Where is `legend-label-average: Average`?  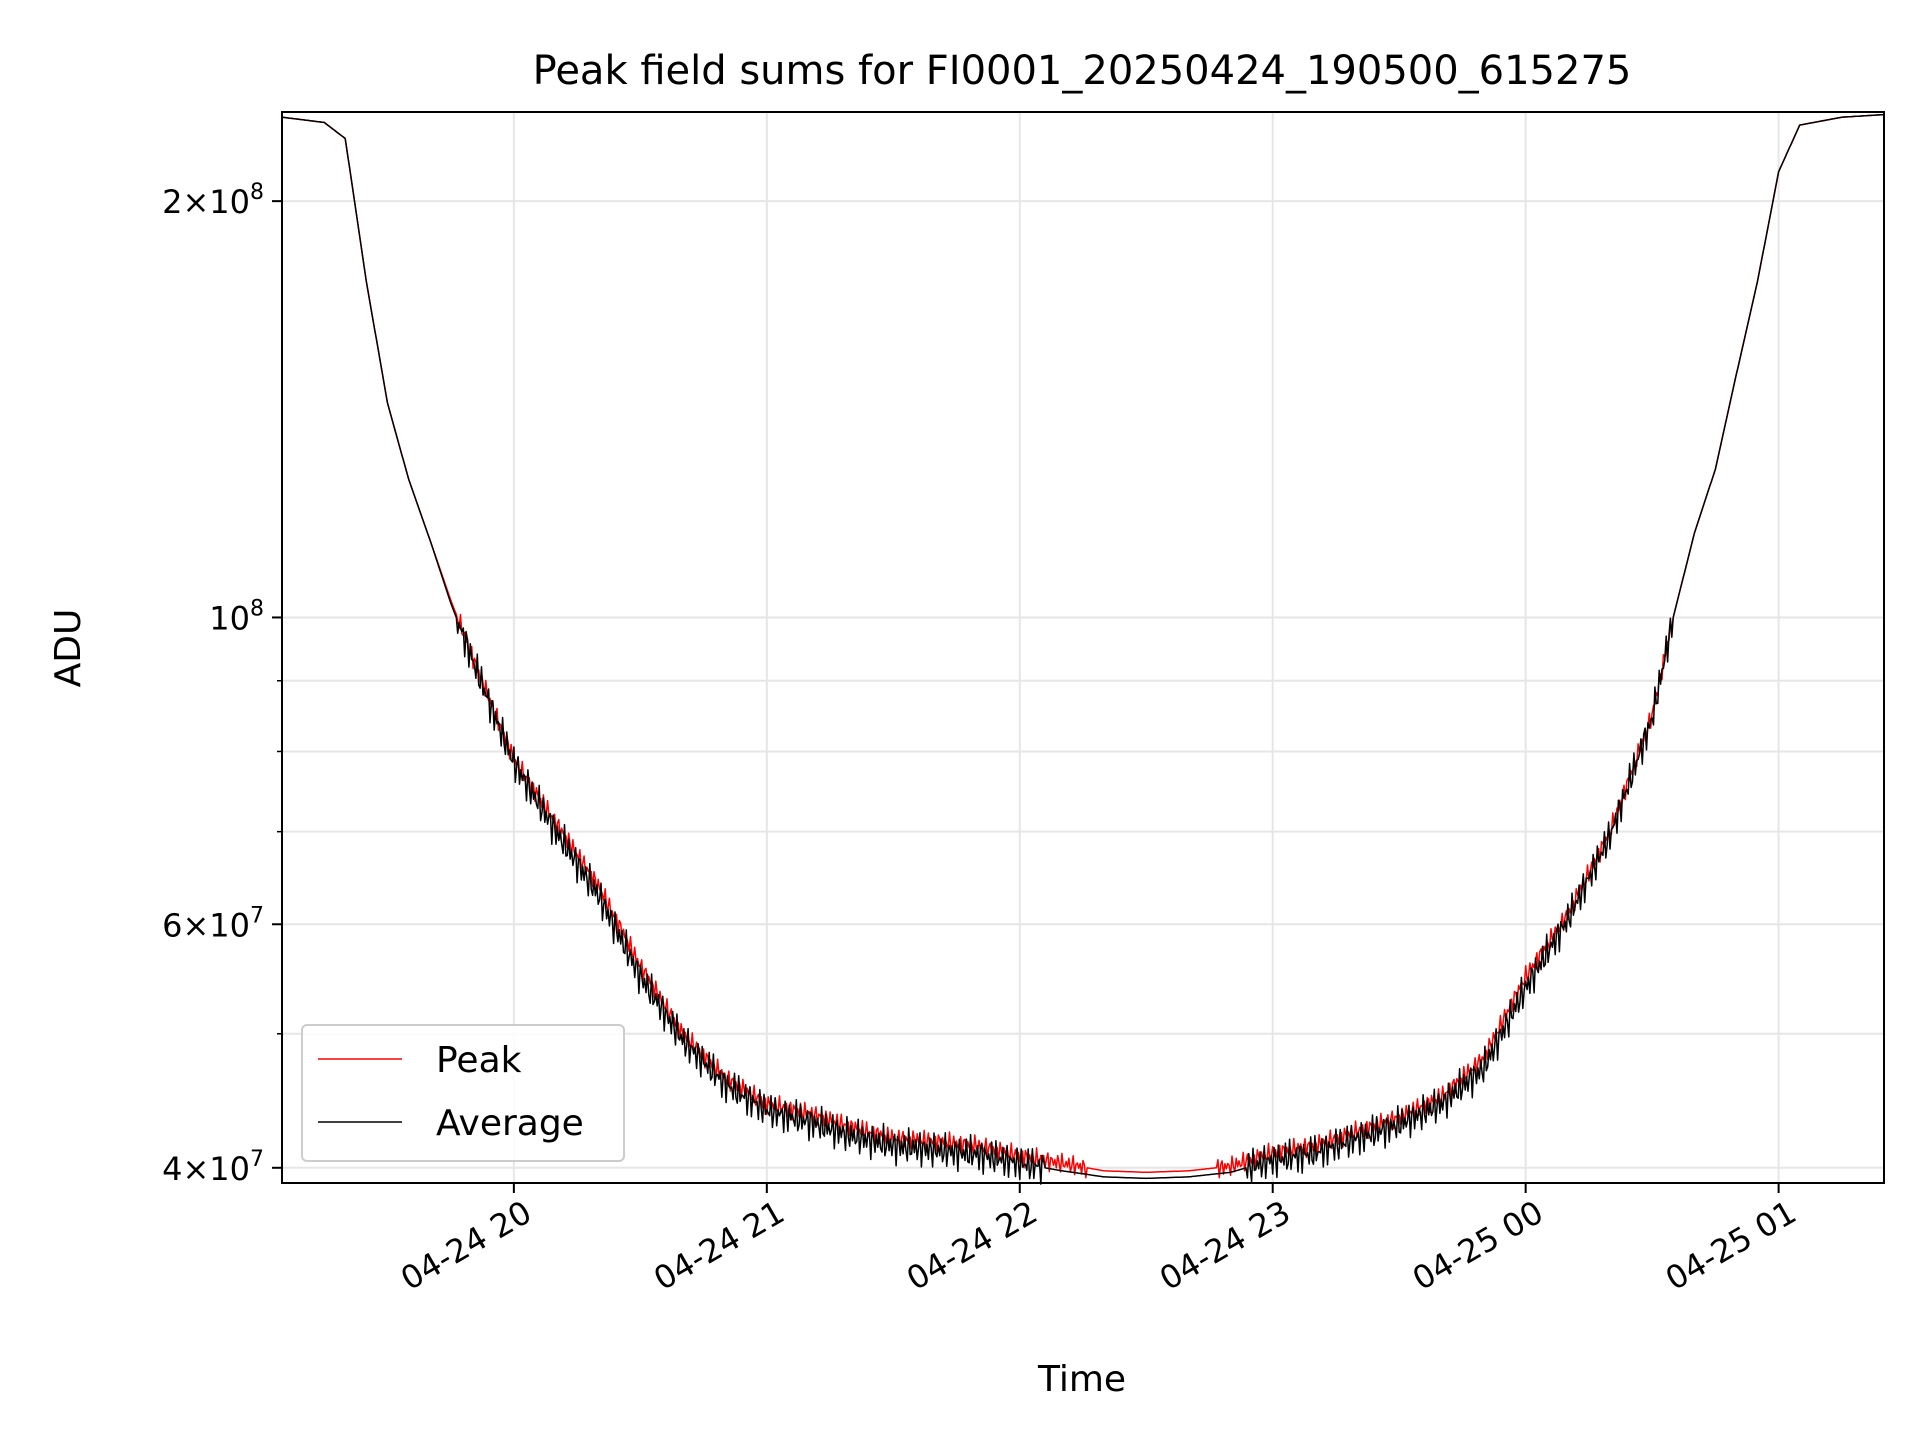 legend-label-average: Average is located at coordinates (510, 1123).